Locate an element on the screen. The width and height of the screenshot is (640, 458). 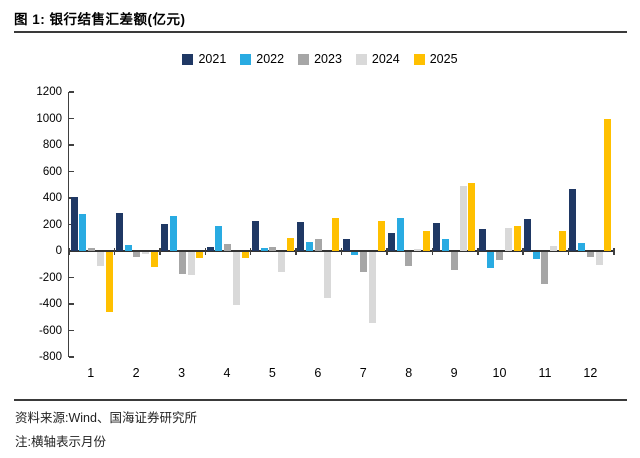
x-axis-label-5: 5 is located at coordinates (272, 373).